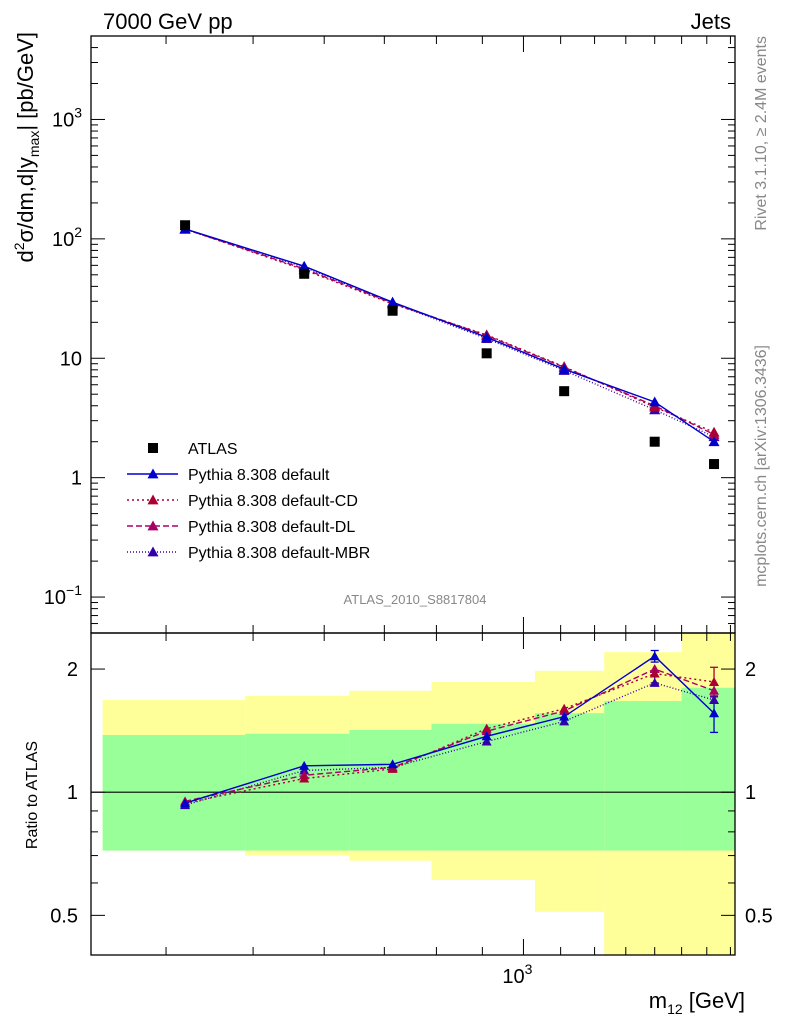 The width and height of the screenshot is (786, 1024). I want to click on main-ylabel: d2σ/dm,d|ymax| [pb/GeV], so click(26, 147).